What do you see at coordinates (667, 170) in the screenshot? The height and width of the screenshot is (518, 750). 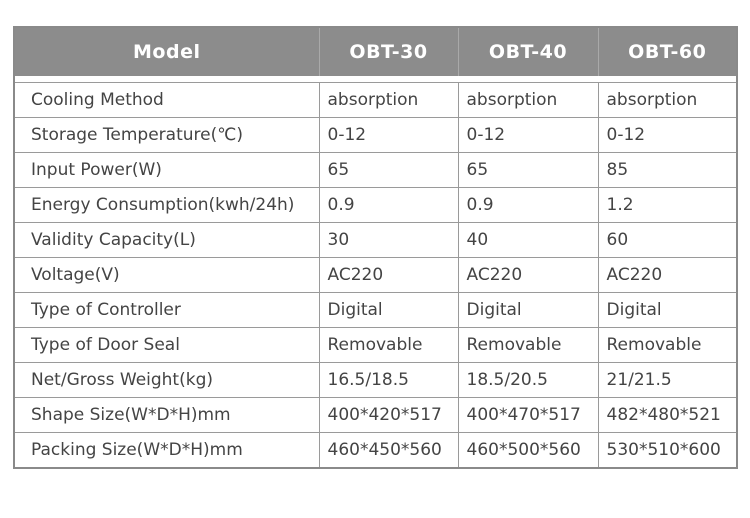 I see `value-cell: 85` at bounding box center [667, 170].